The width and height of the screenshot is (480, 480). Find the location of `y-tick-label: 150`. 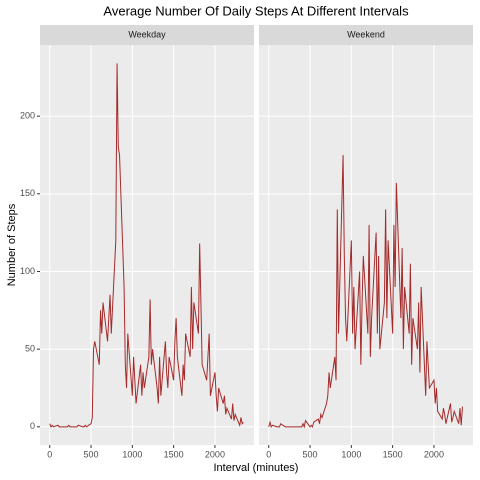

y-tick-label: 150 is located at coordinates (27, 193).